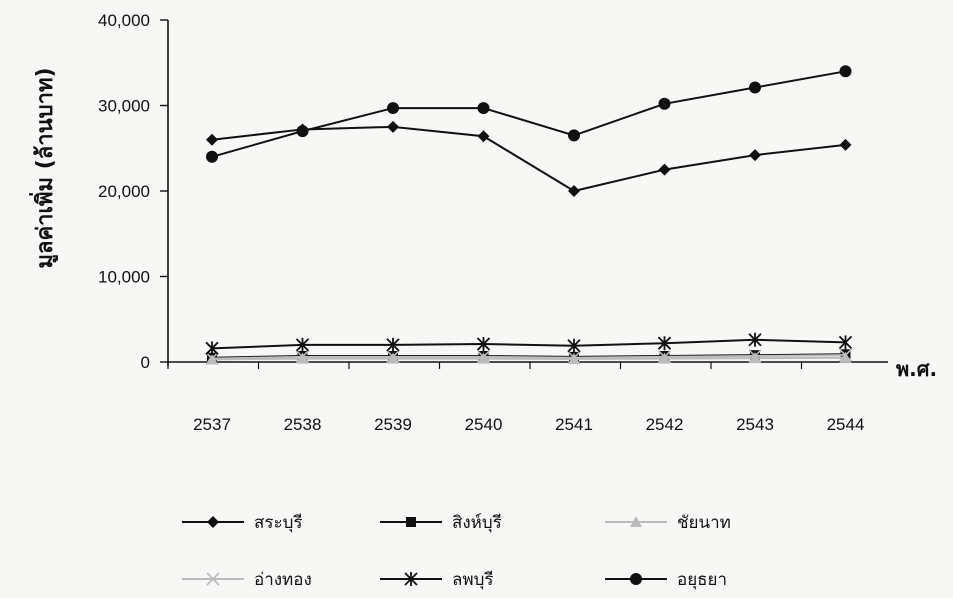  Describe the element at coordinates (212, 424) in the screenshot. I see `x-tick-label: 2537` at that location.